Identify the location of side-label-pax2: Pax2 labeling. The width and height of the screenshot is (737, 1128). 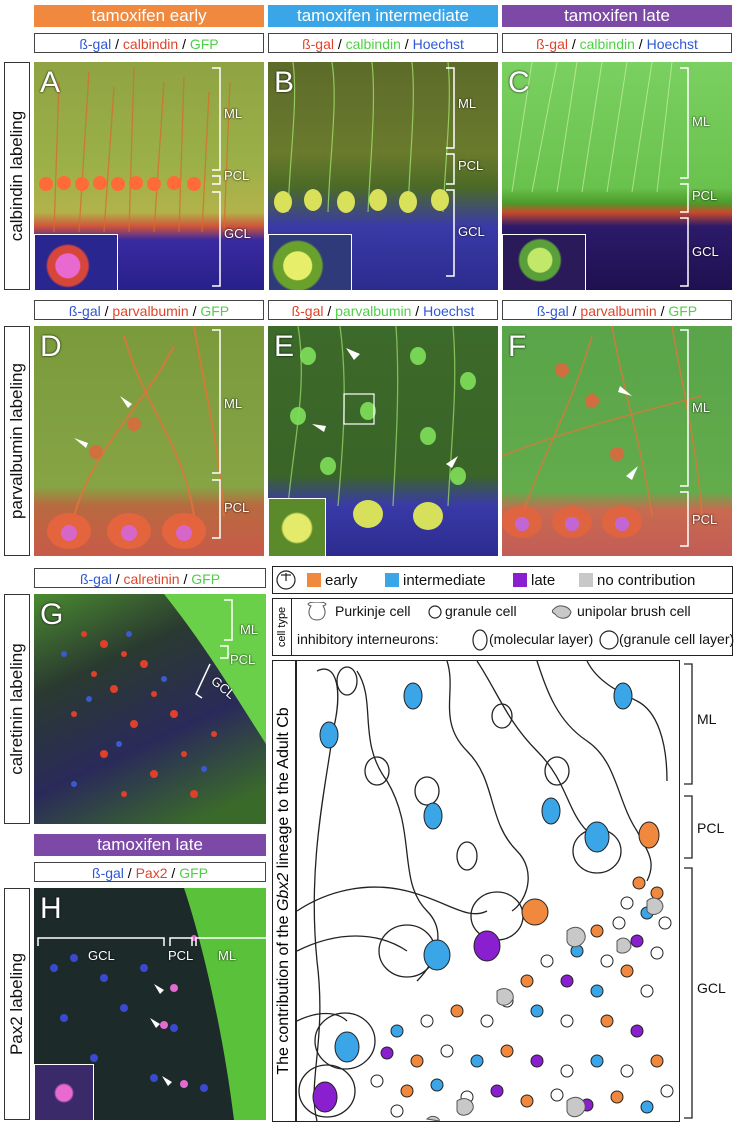
(17, 1004).